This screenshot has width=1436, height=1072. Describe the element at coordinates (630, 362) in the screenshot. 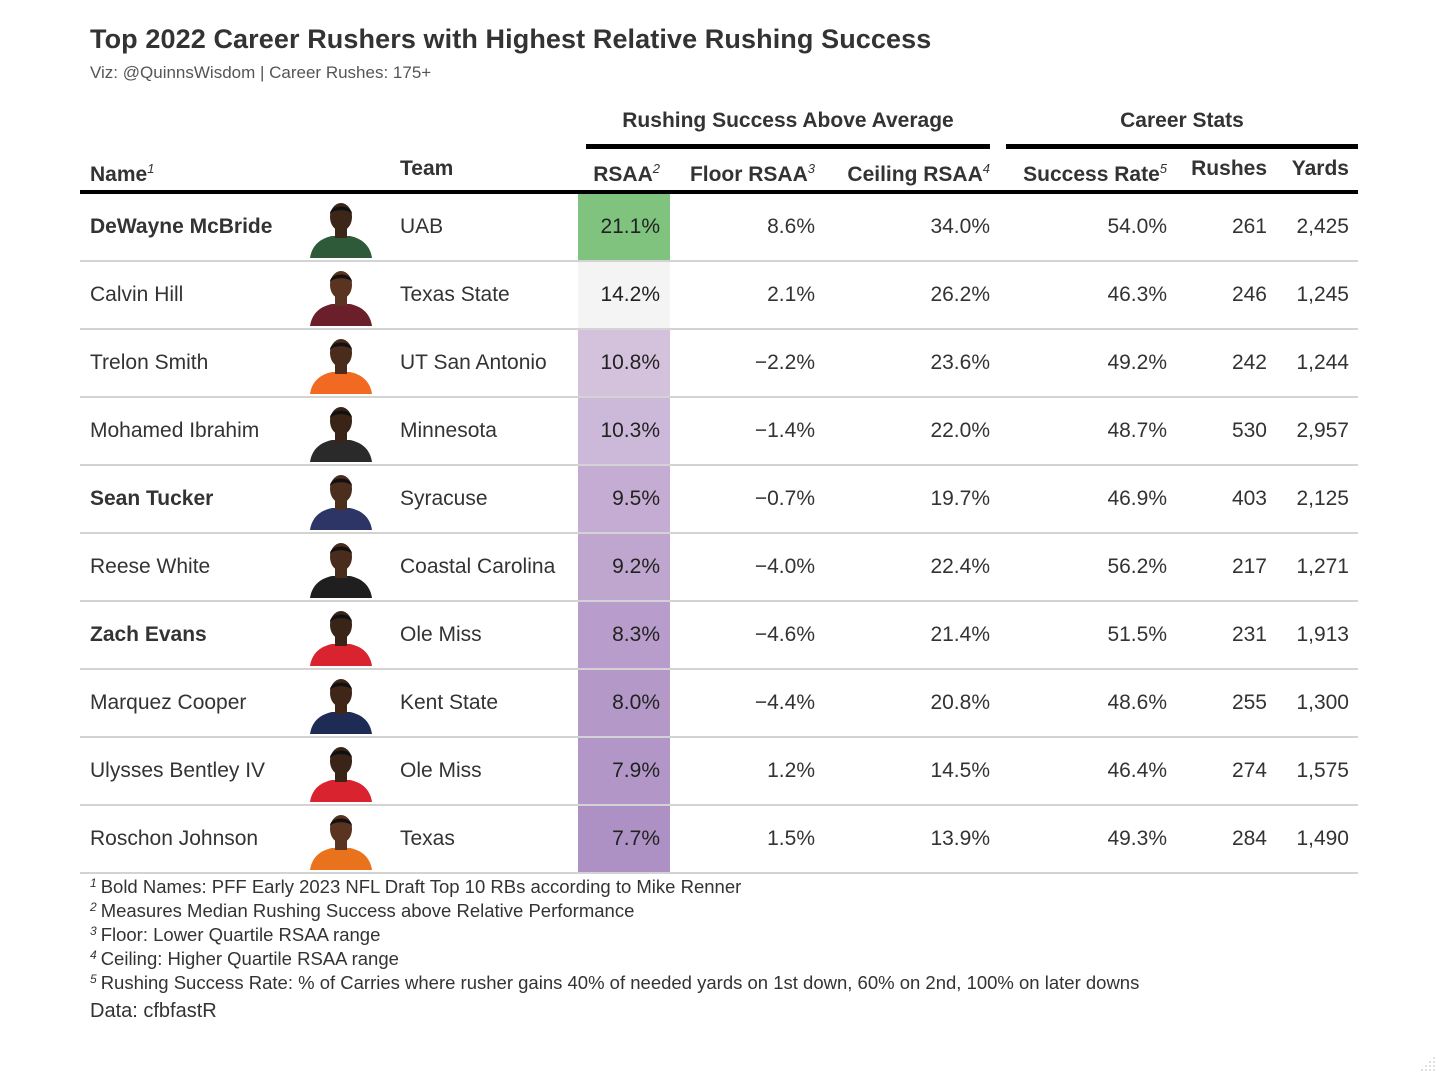

I see `rsaa-value: 10.8%` at that location.